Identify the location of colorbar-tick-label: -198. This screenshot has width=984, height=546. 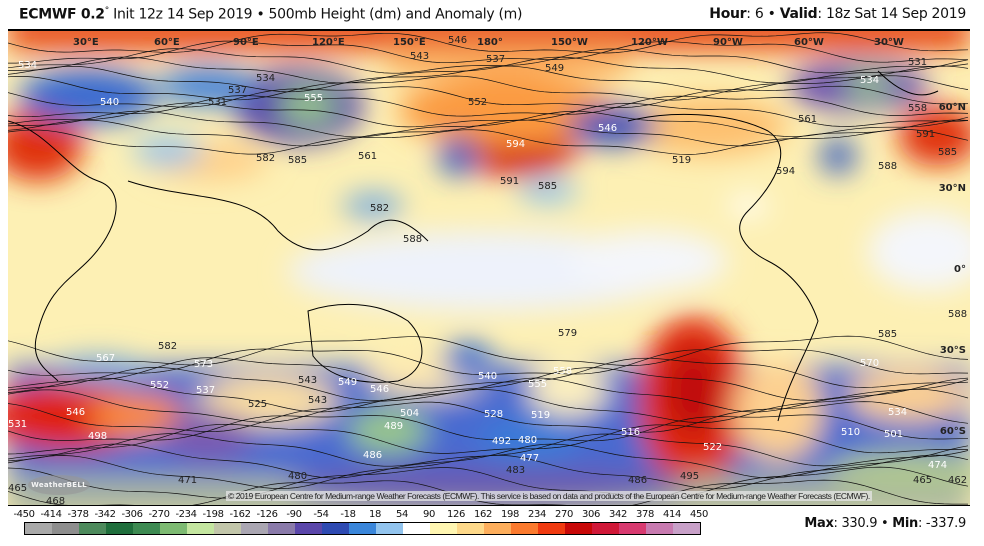
(213, 514).